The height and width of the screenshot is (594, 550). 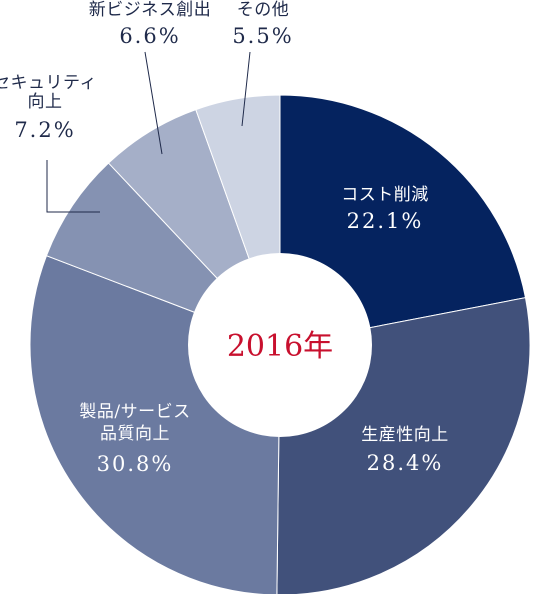 What do you see at coordinates (405, 463) in the screenshot?
I see `slice-value-label: 28.4%` at bounding box center [405, 463].